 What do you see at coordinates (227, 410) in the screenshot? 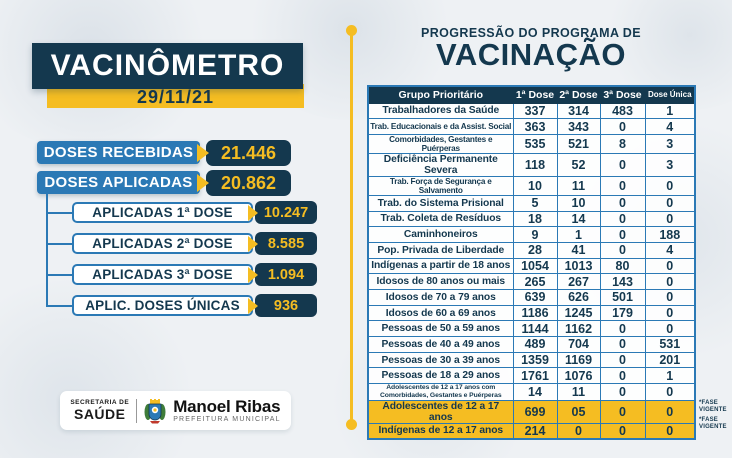
I see `city-logo: Manoel Ribas PREFEITURA MUNICIPAL` at bounding box center [227, 410].